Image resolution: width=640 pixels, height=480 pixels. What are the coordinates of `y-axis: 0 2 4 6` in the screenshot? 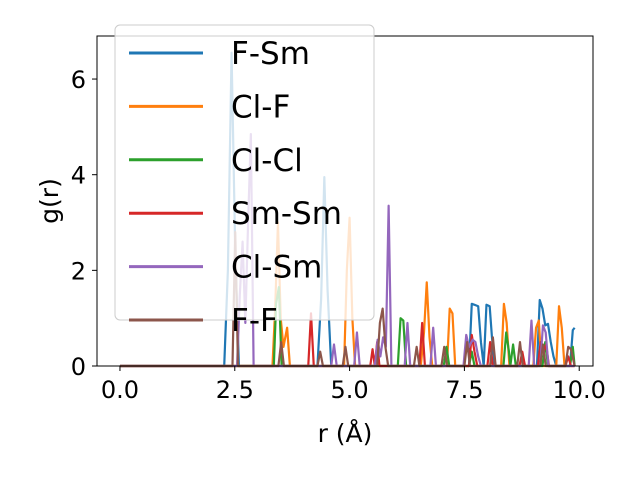 It's located at (84, 223).